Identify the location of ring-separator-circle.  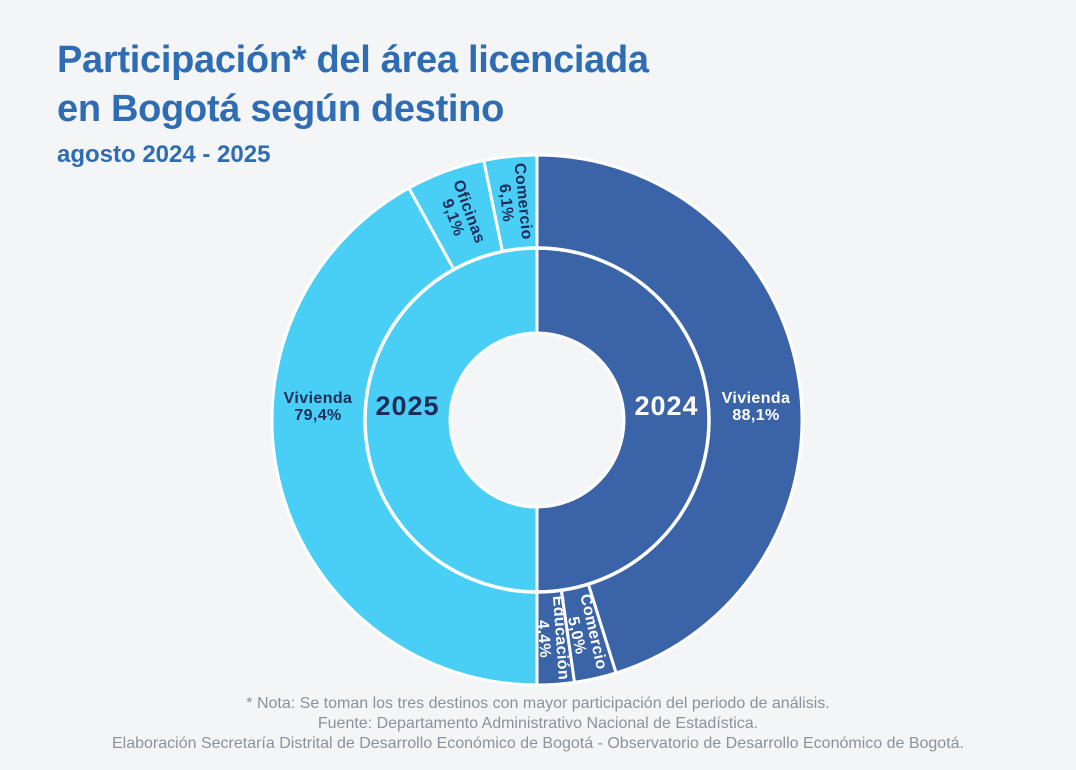
(537, 420).